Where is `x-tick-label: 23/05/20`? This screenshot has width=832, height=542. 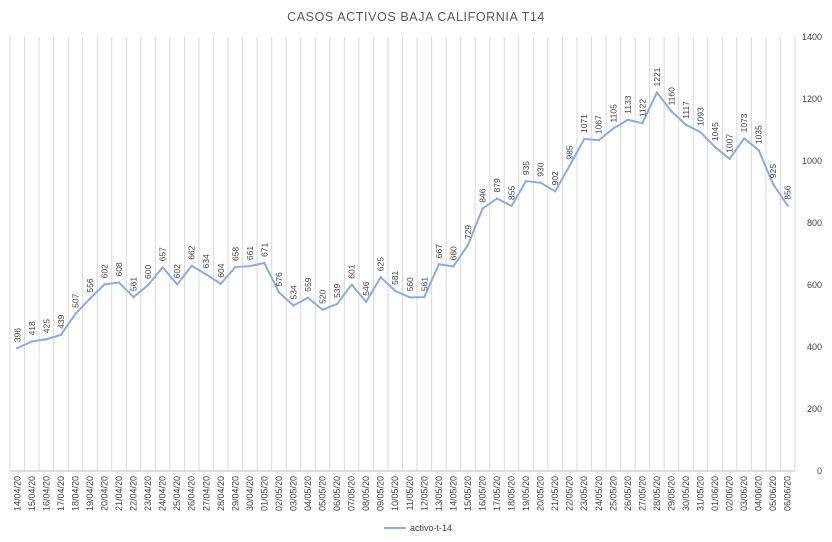
x-tick-label: 23/05/20 is located at coordinates (584, 493).